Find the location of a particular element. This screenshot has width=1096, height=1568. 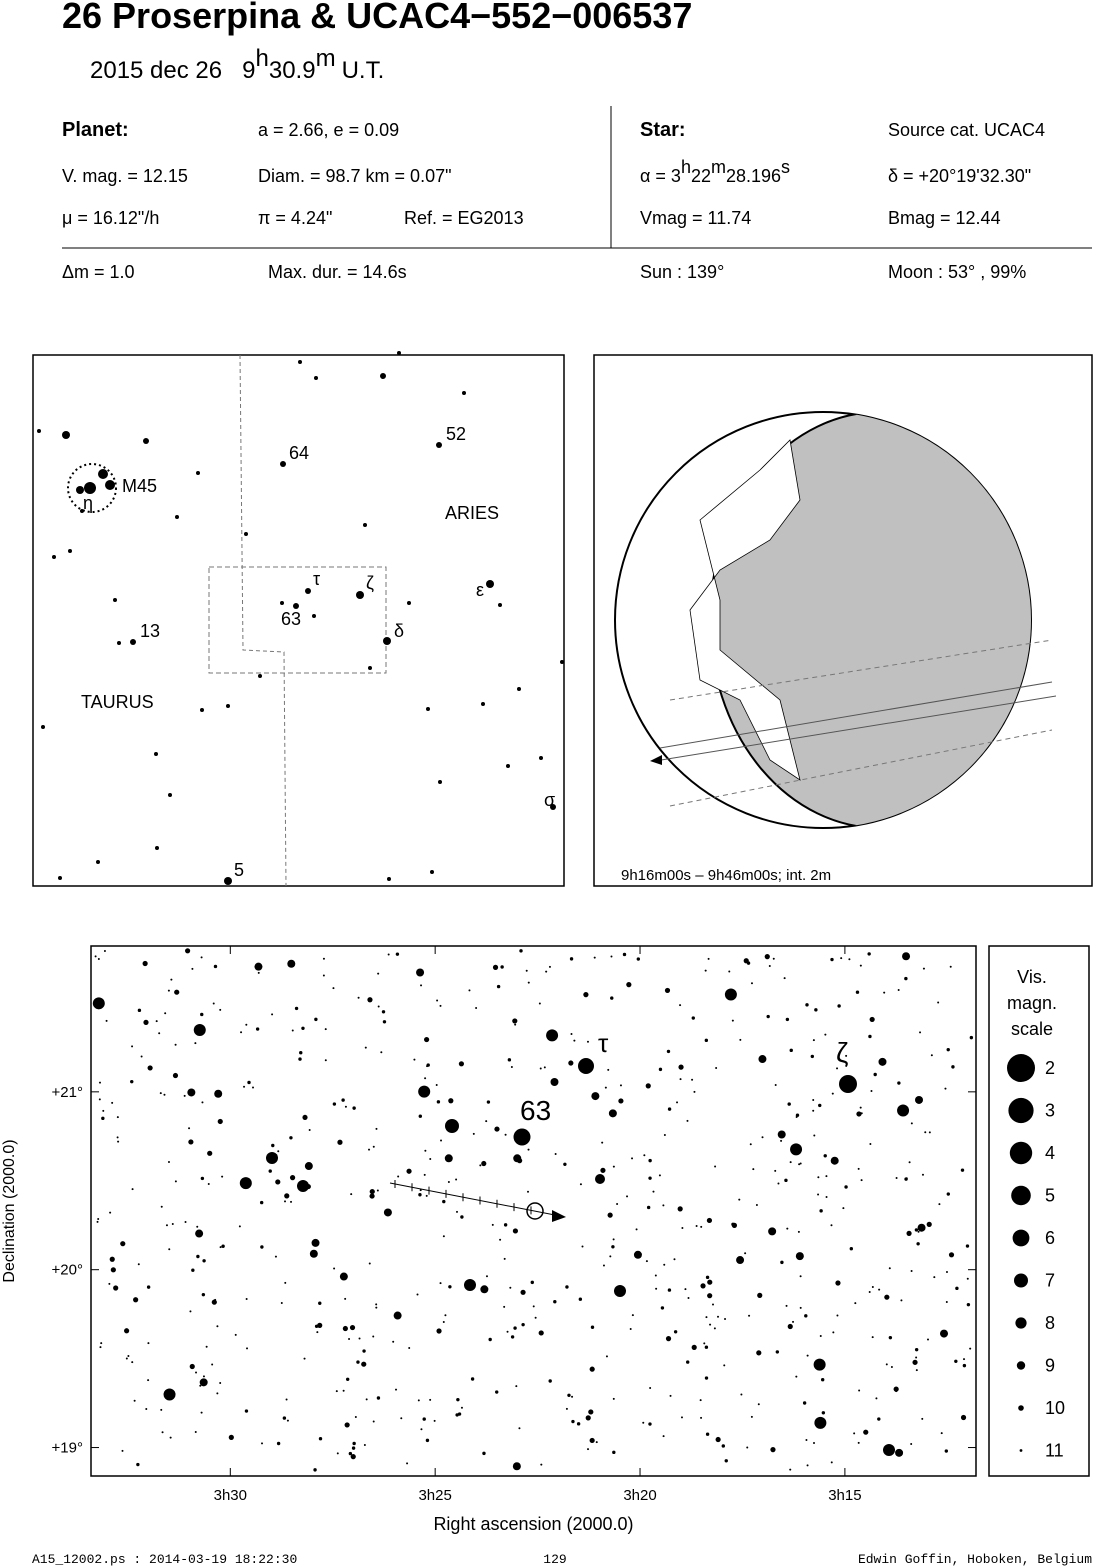

sun: Sun : 139° is located at coordinates (682, 272).